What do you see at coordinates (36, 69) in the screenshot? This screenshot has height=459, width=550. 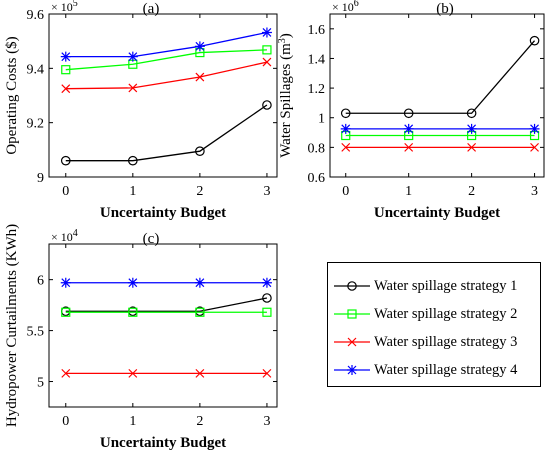 I see `y-tick-label: 9.4` at bounding box center [36, 69].